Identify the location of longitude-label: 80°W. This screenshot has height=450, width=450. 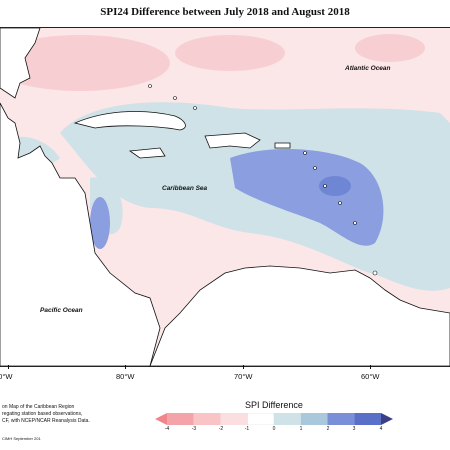
(125, 376).